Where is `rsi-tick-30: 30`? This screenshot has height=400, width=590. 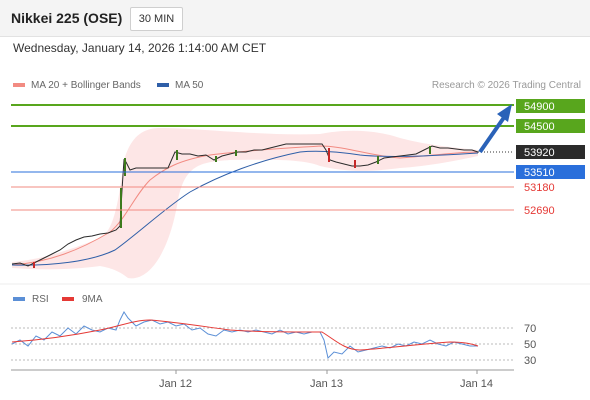
rsi-tick-30: 30 is located at coordinates (530, 361).